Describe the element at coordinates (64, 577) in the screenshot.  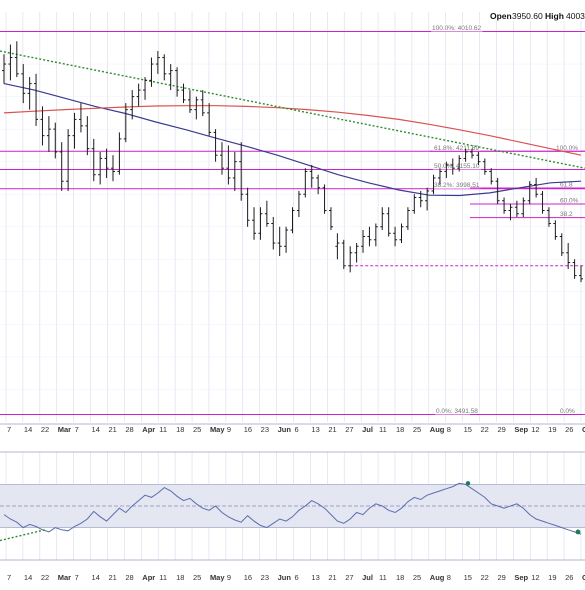
I see `rsi-x-tick-label: Mar` at that location.